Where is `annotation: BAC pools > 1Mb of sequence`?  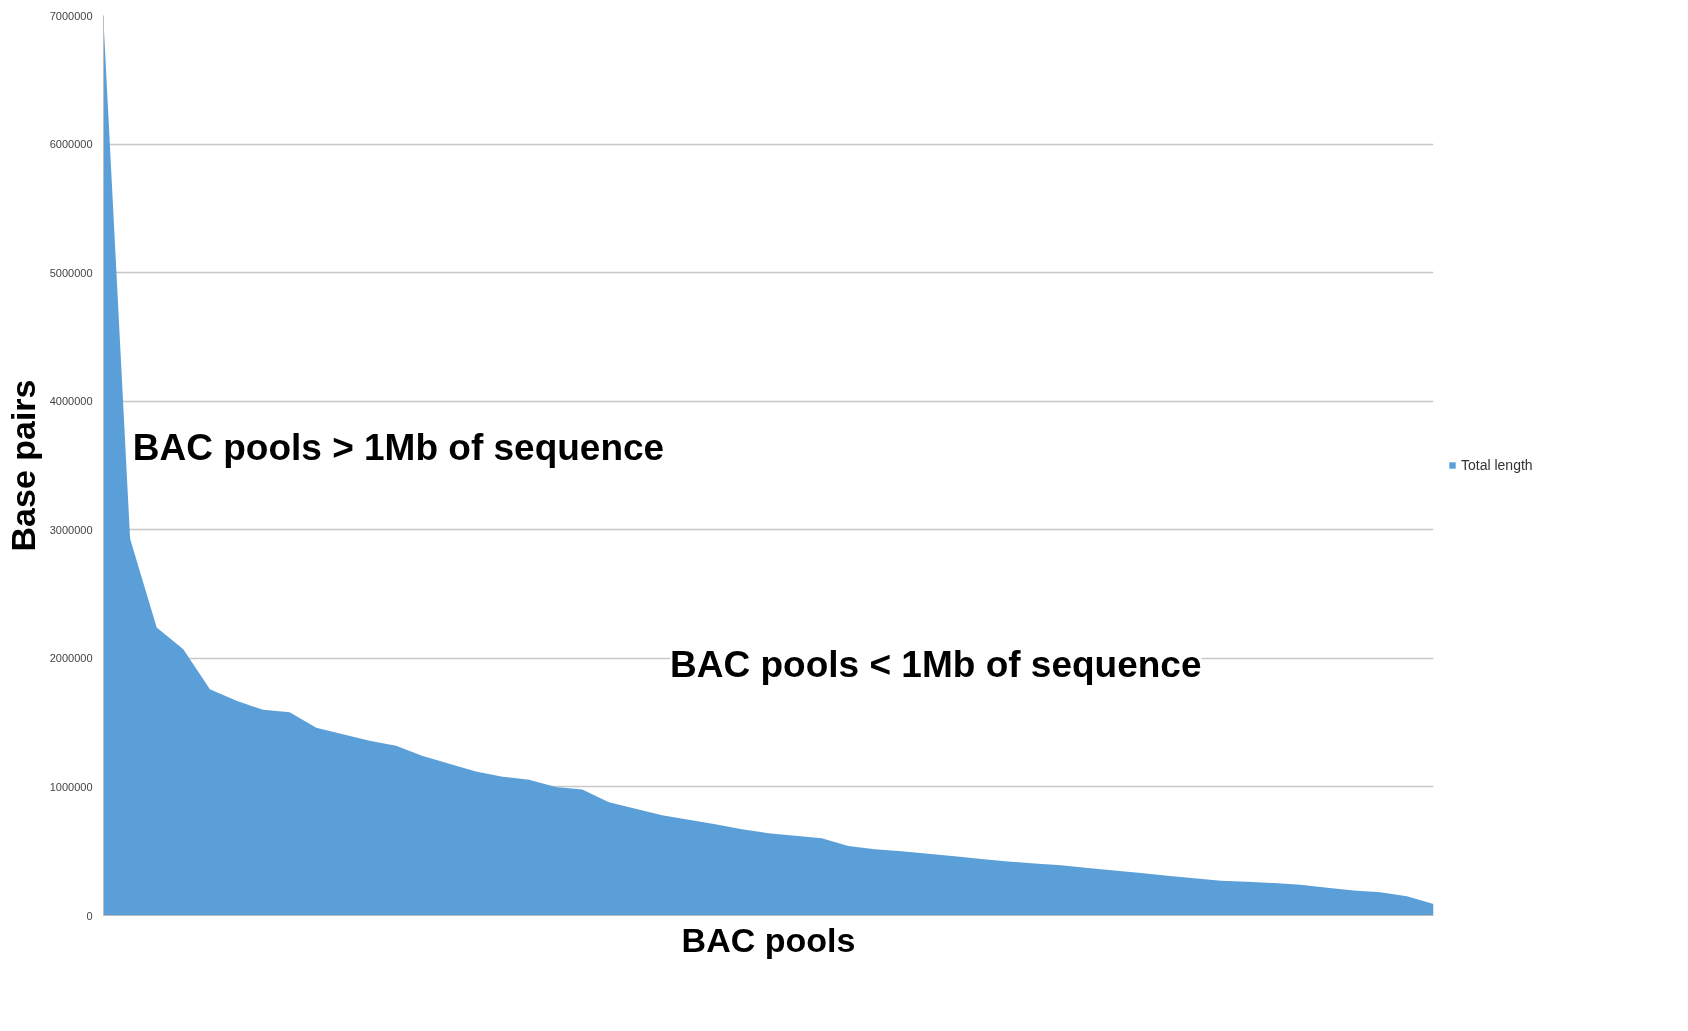
annotation: BAC pools > 1Mb of sequence is located at coordinates (398, 448).